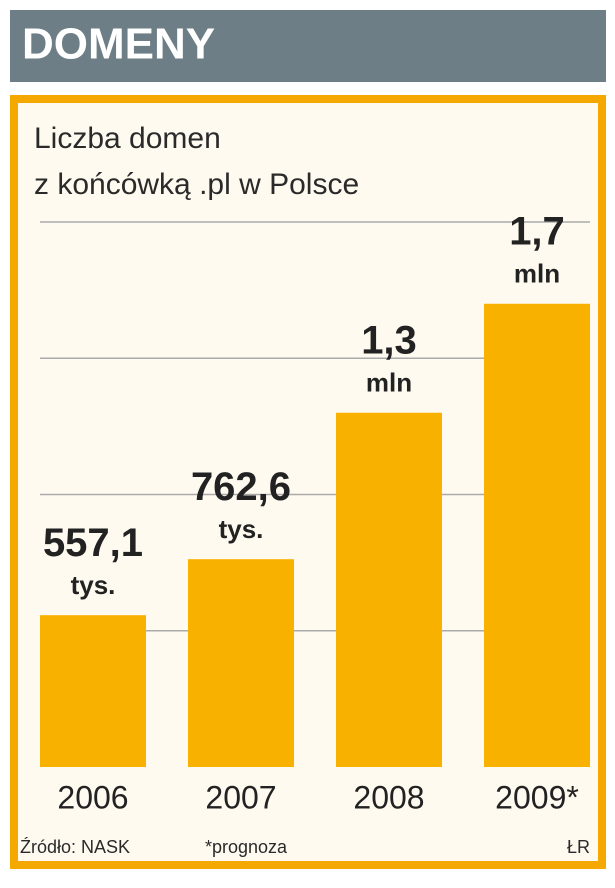 Image resolution: width=615 pixels, height=888 pixels. I want to click on chart-title: z końcówką .pl w Polsce, so click(196, 184).